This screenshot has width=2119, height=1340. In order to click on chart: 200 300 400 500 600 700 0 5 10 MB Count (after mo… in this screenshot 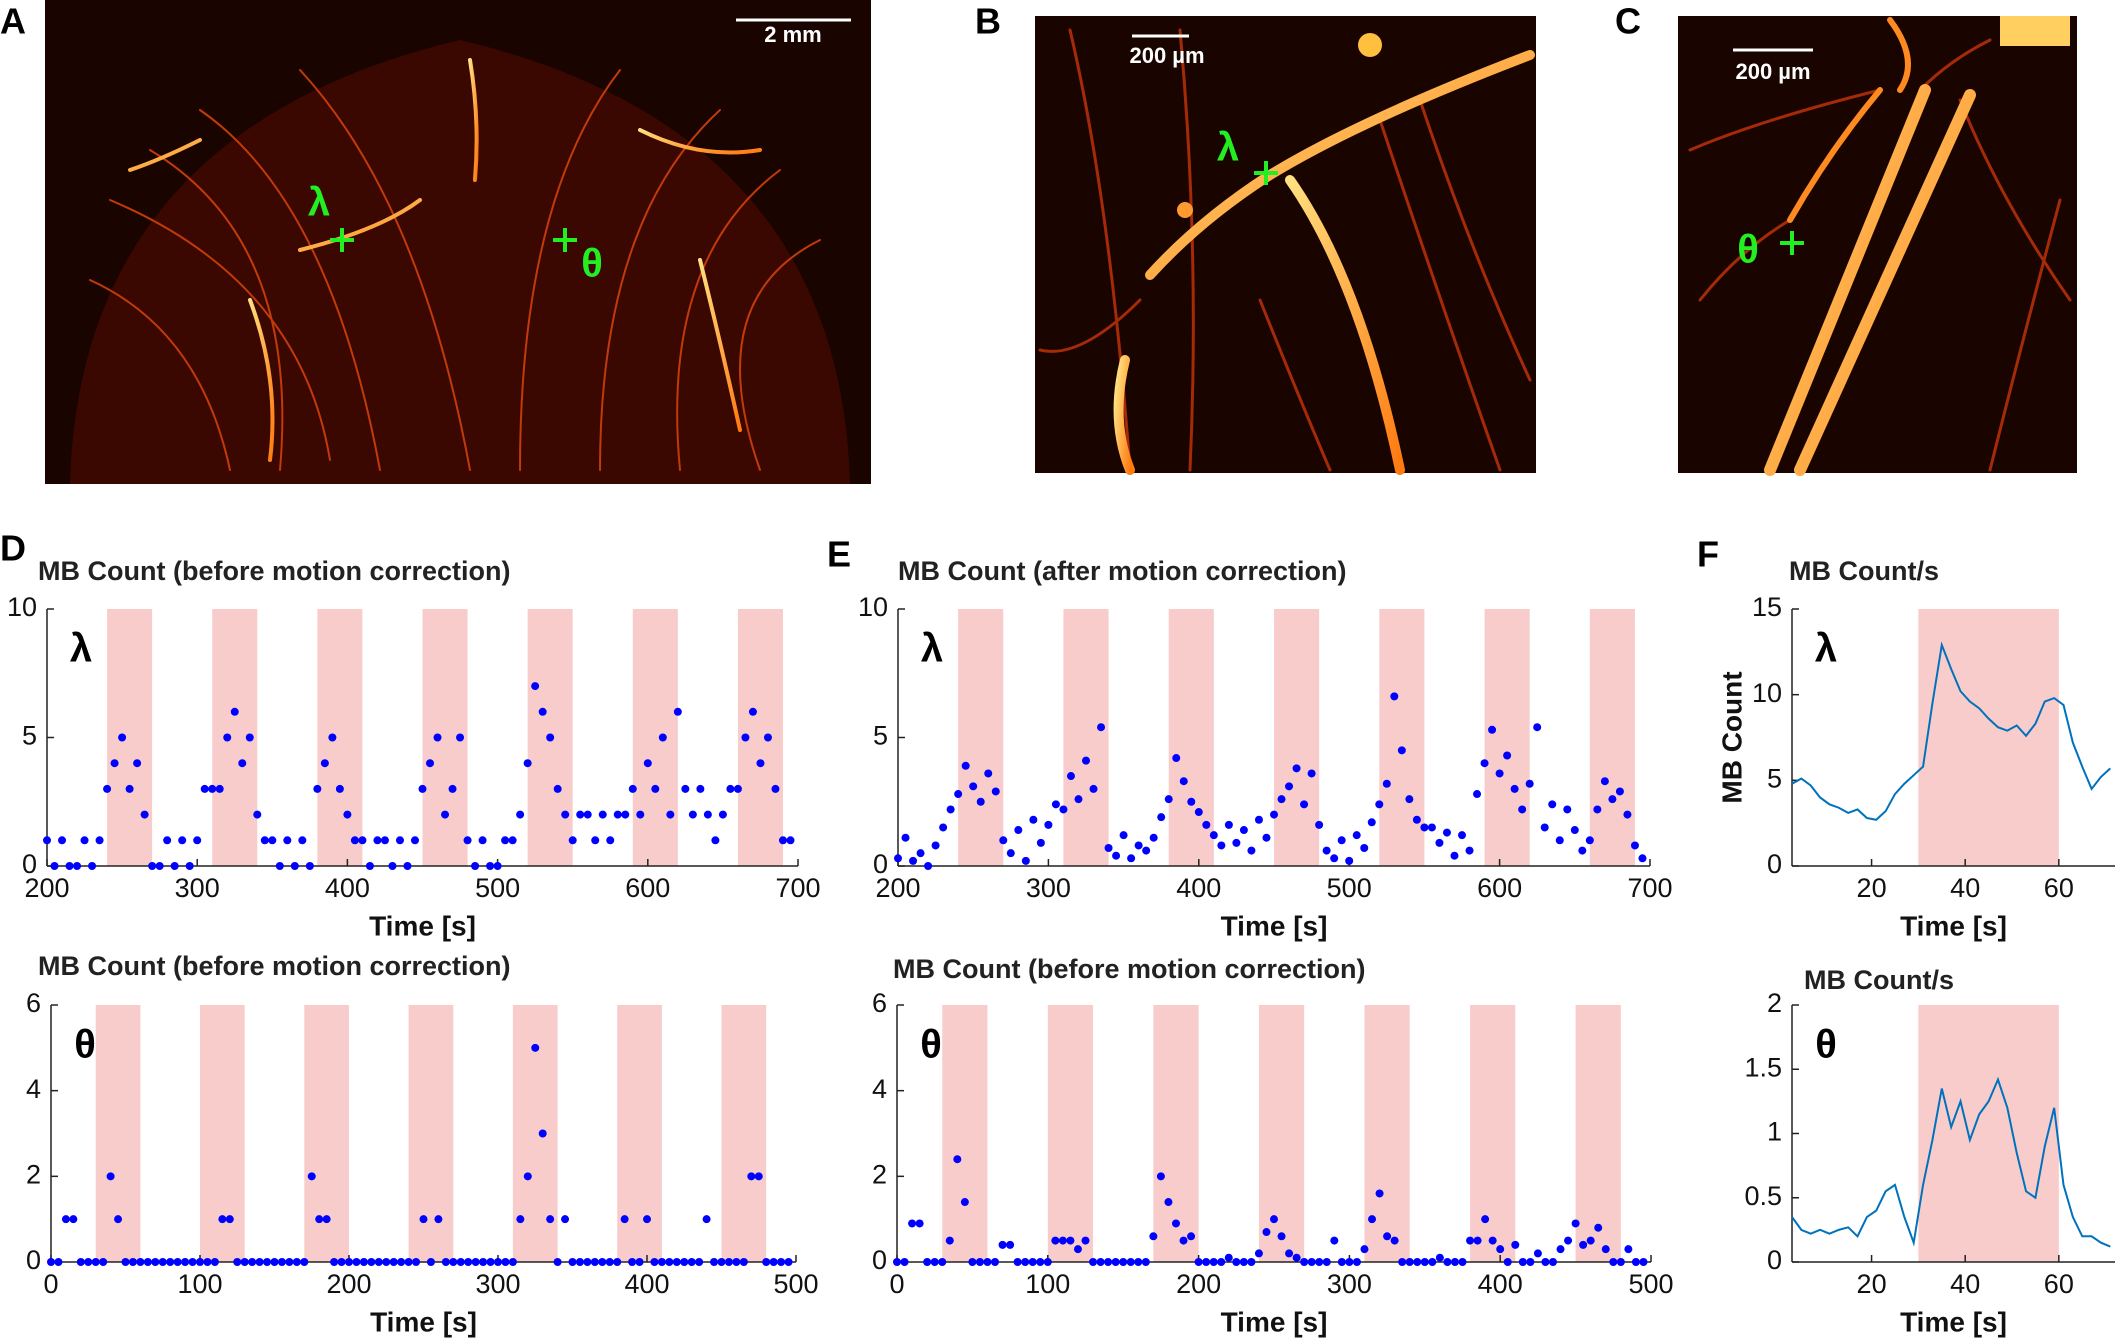, I will do `click(1265, 748)`.